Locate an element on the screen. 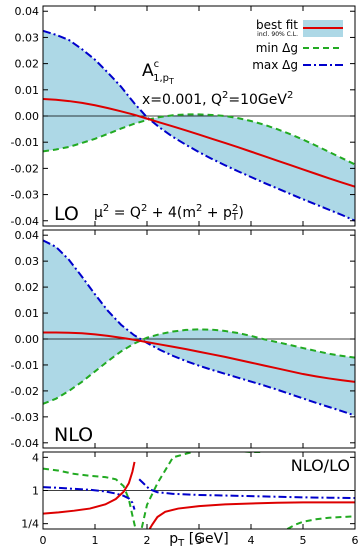  x-tick-label: 3 is located at coordinates (199, 540).